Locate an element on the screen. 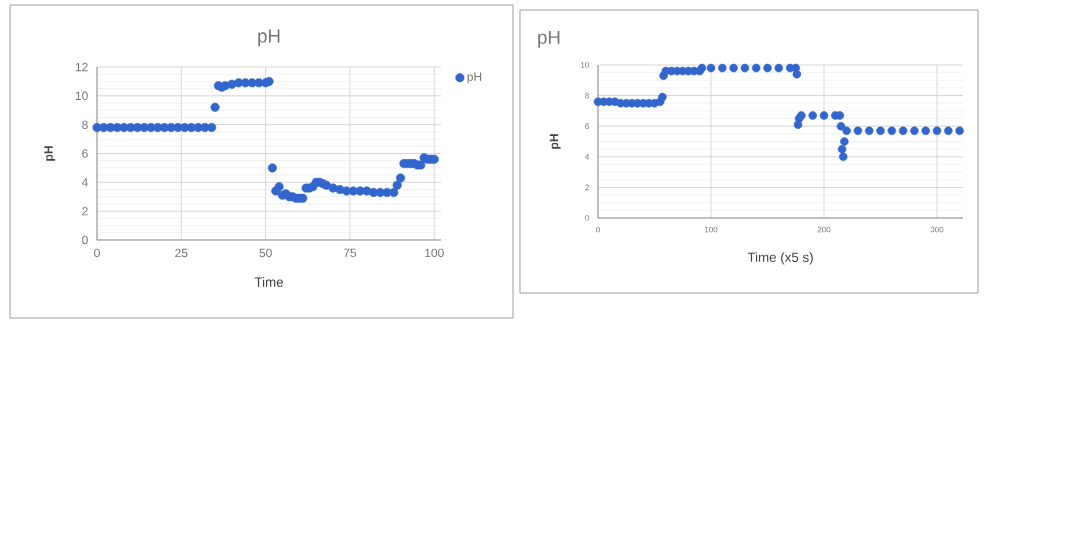 Image resolution: width=1067 pixels, height=548 pixels. x-tick-label: 75 is located at coordinates (350, 253).